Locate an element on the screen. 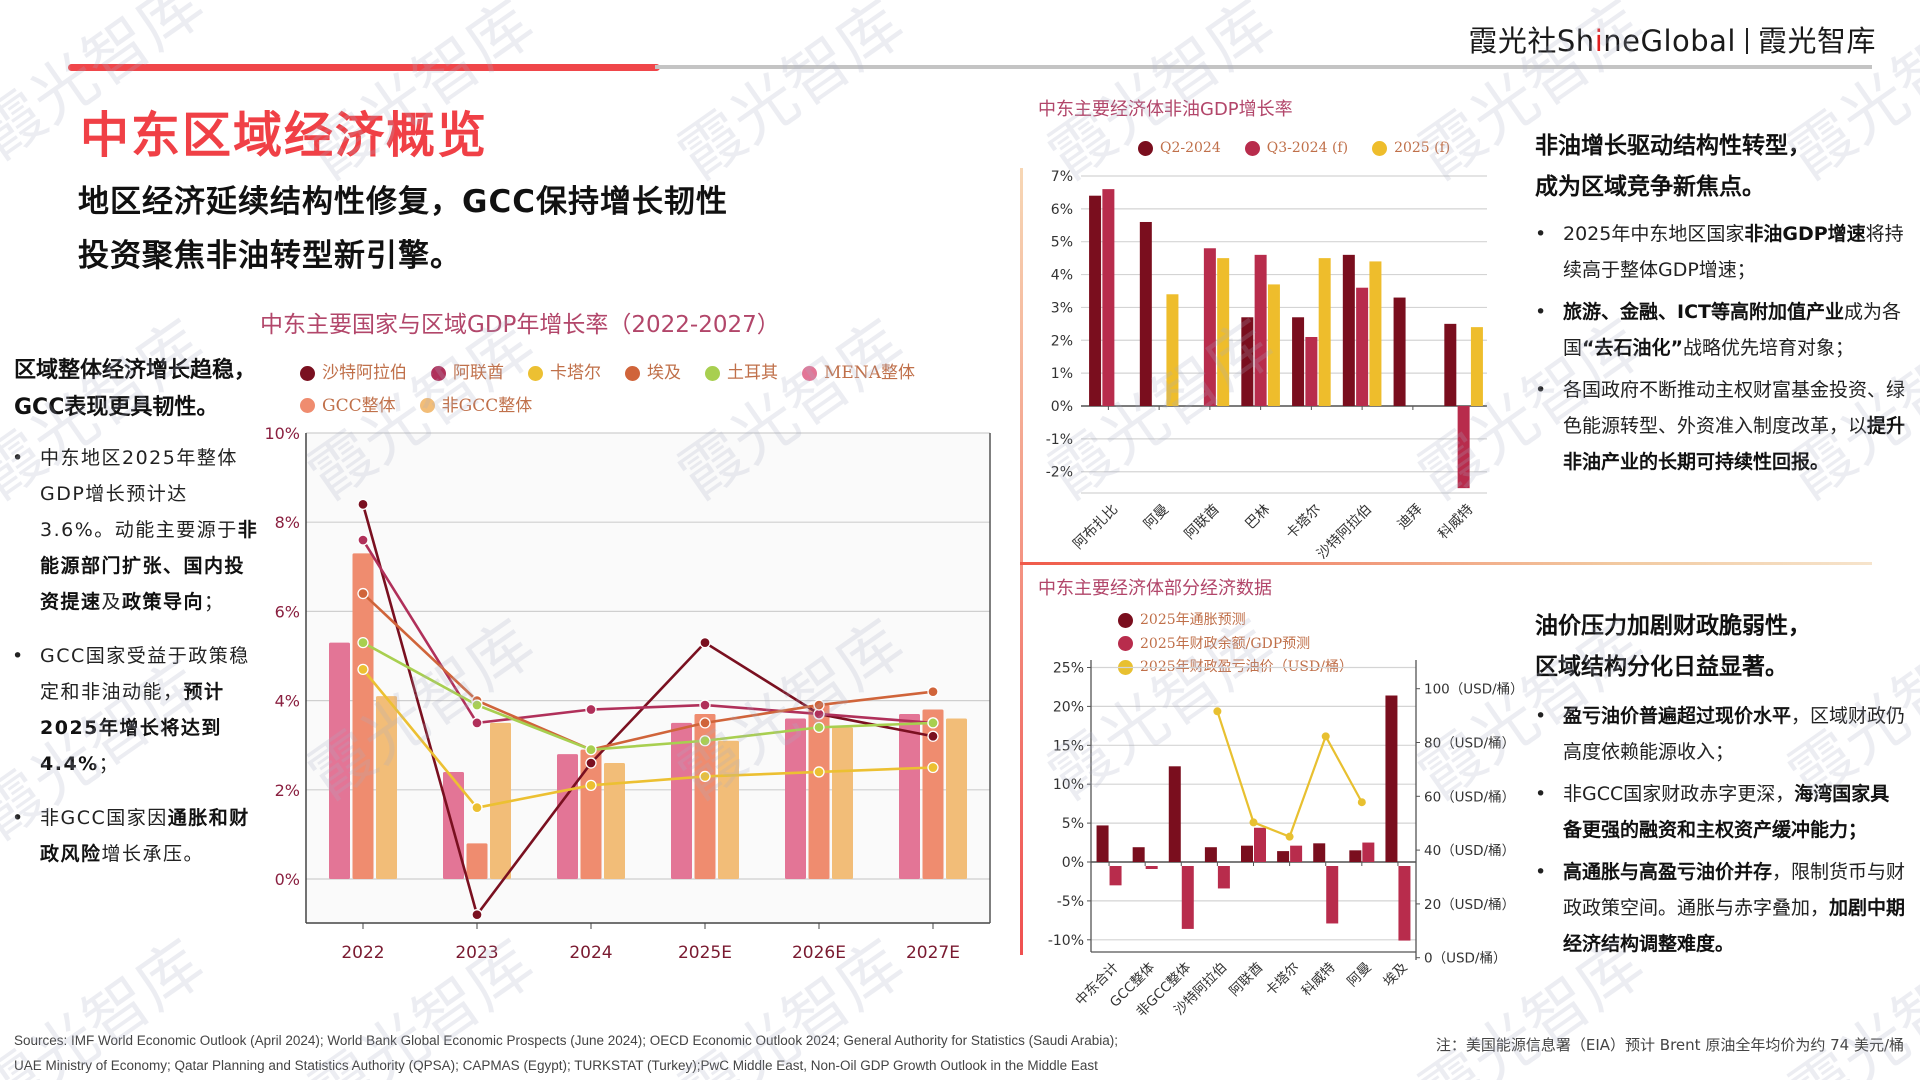 This screenshot has height=1080, width=1920. y2-tick-label: 20（USD/桶） is located at coordinates (1469, 905).